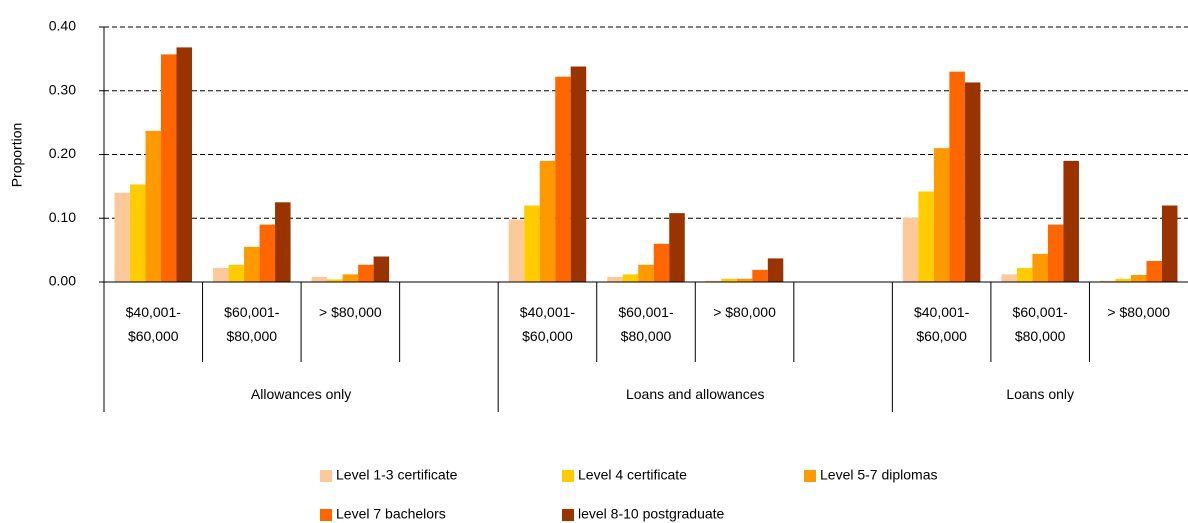 This screenshot has height=523, width=1188. I want to click on legend-label: Level 5-7 diplomas, so click(879, 475).